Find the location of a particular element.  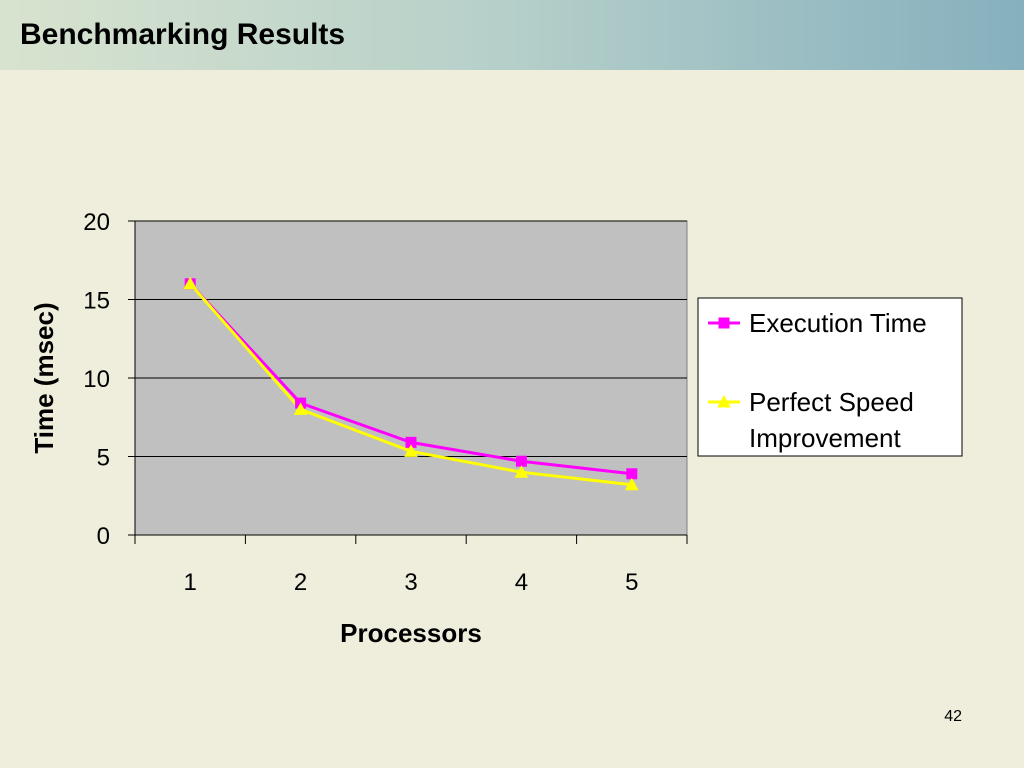

y-tick-label: 5 is located at coordinates (103, 458).